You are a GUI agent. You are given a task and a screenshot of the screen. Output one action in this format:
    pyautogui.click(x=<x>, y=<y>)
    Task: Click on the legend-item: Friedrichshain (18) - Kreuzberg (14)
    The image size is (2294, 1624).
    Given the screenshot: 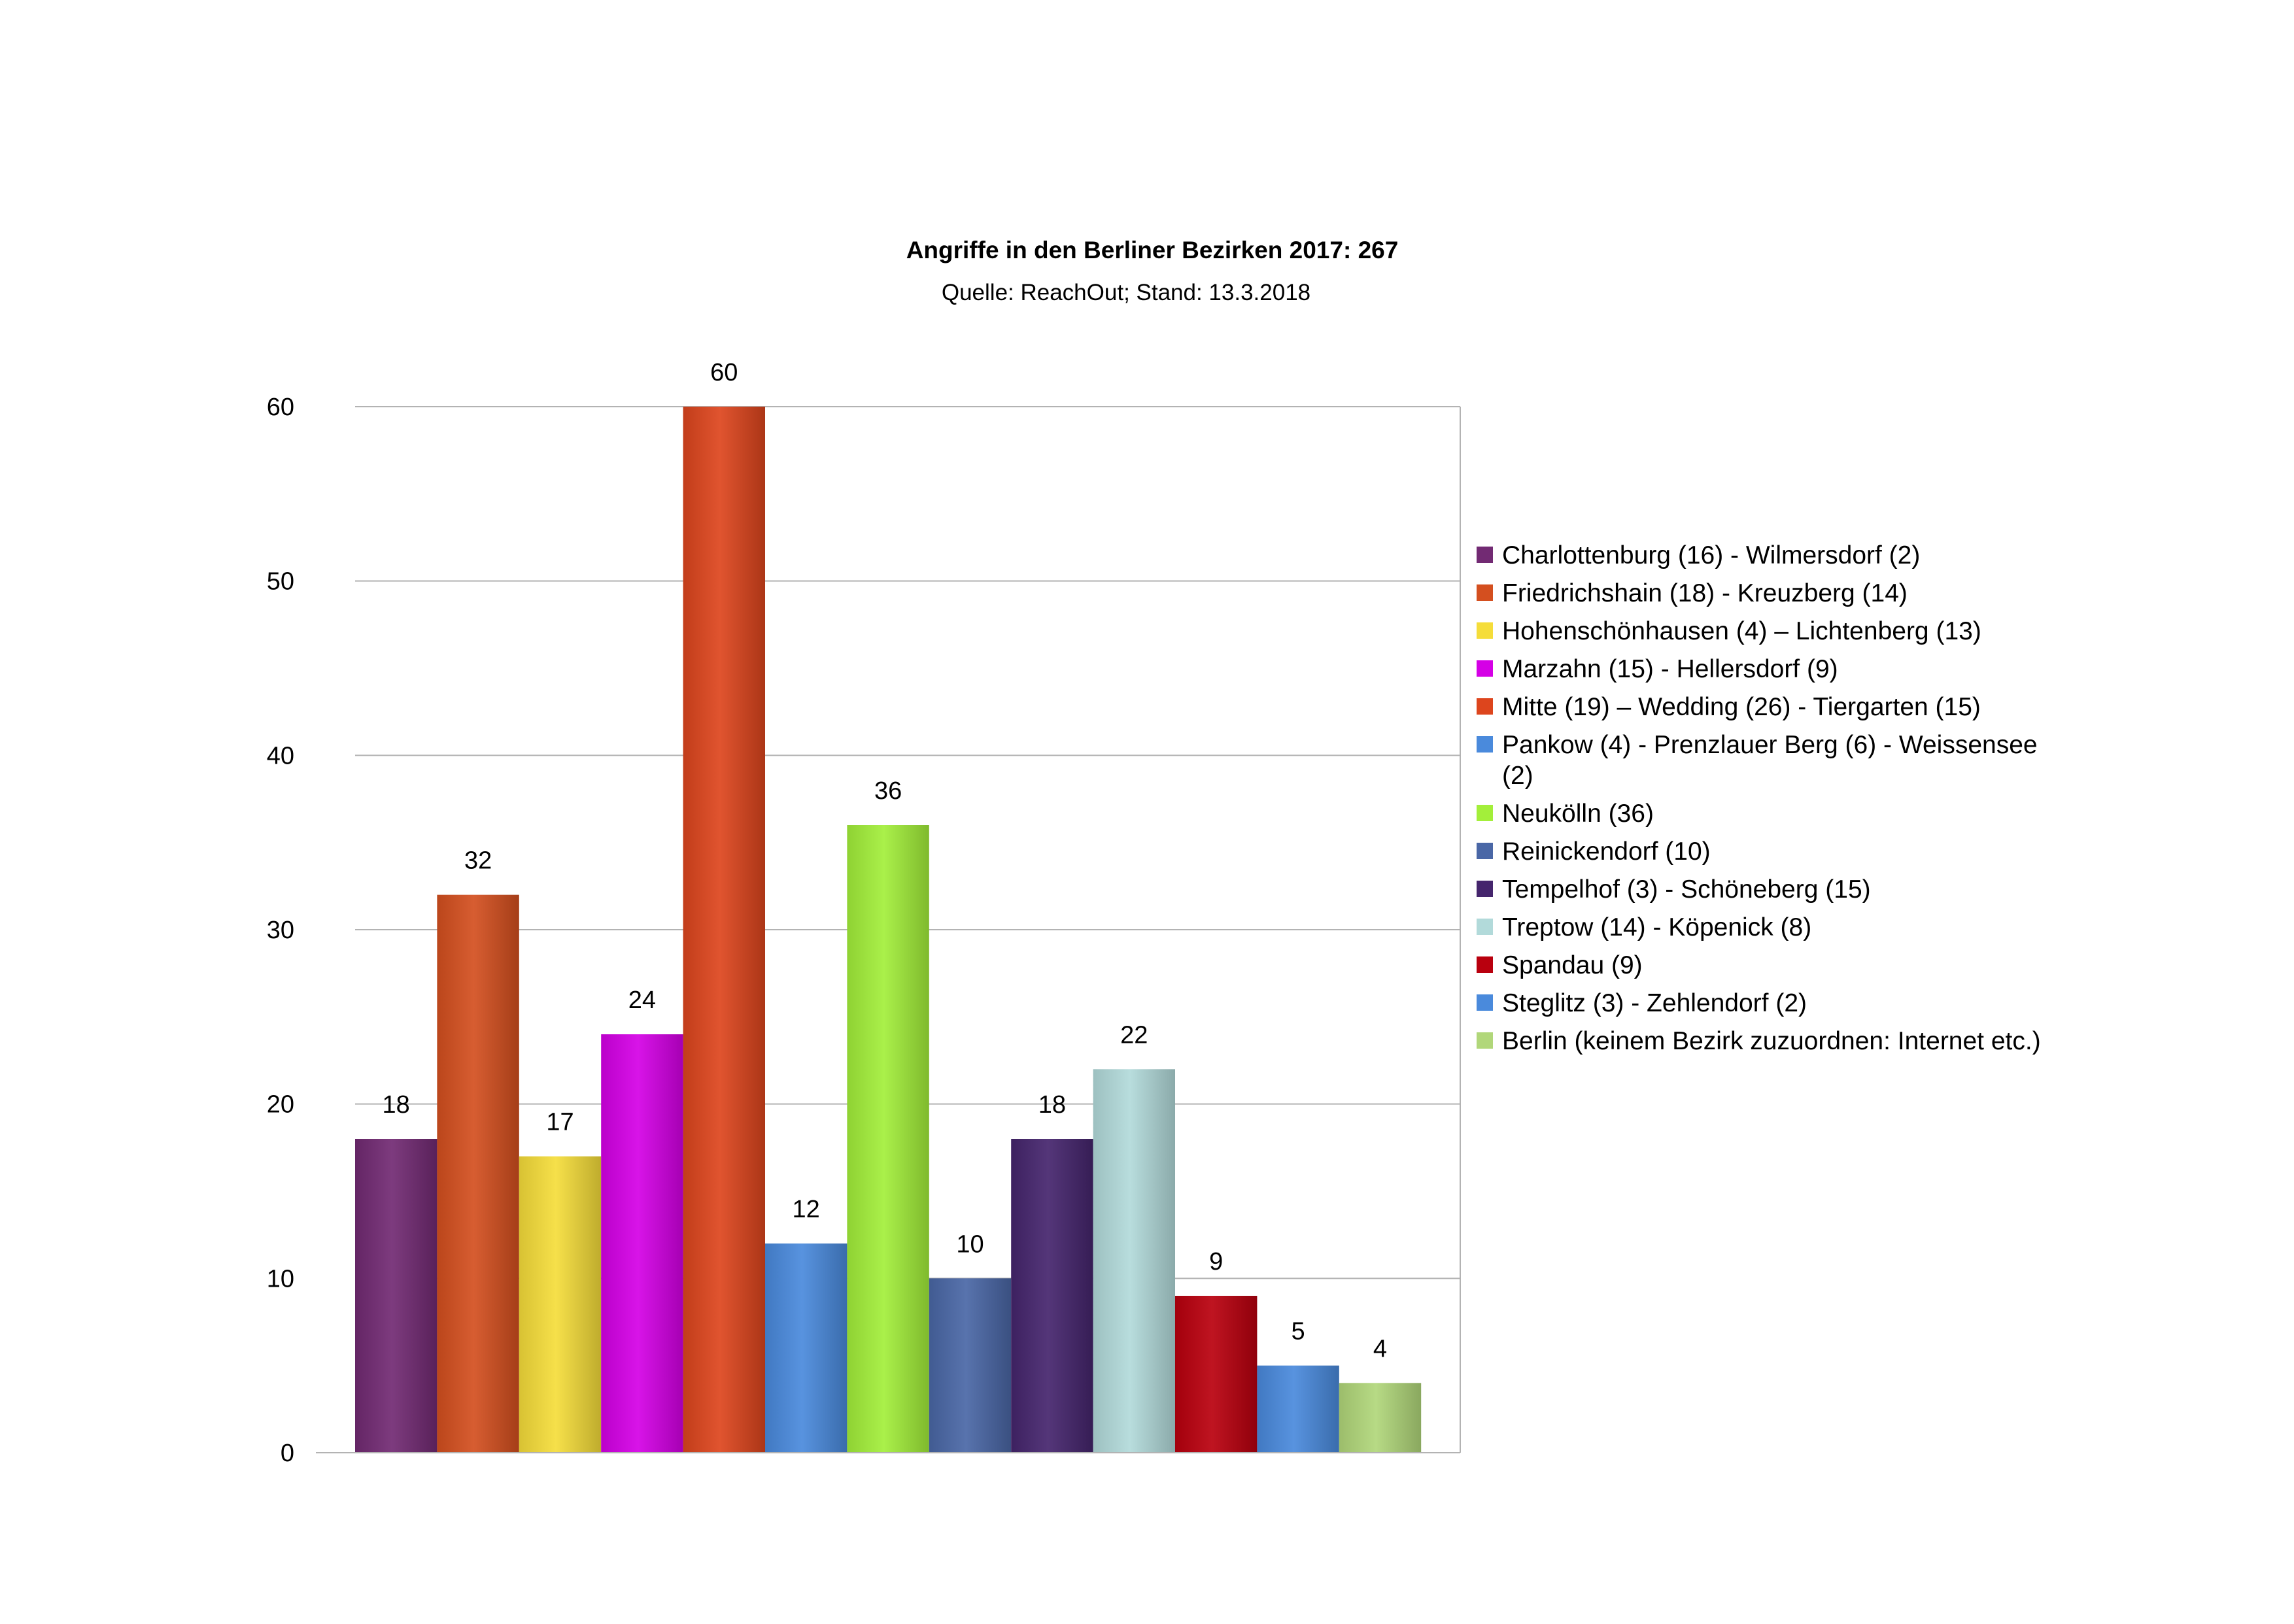 What is the action you would take?
    pyautogui.click(x=1692, y=593)
    